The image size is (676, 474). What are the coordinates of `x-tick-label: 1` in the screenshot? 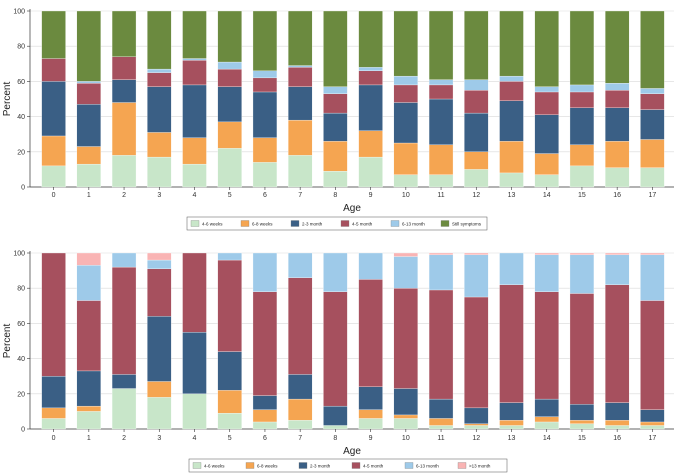 It's located at (89, 195).